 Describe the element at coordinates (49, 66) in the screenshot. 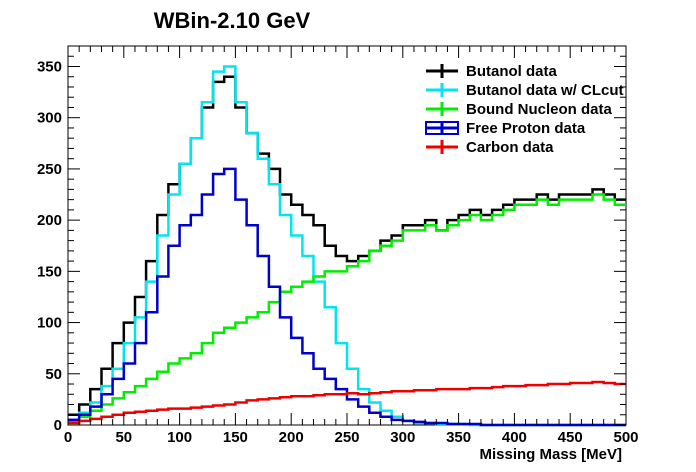

I see `y-tick-label: 350` at that location.